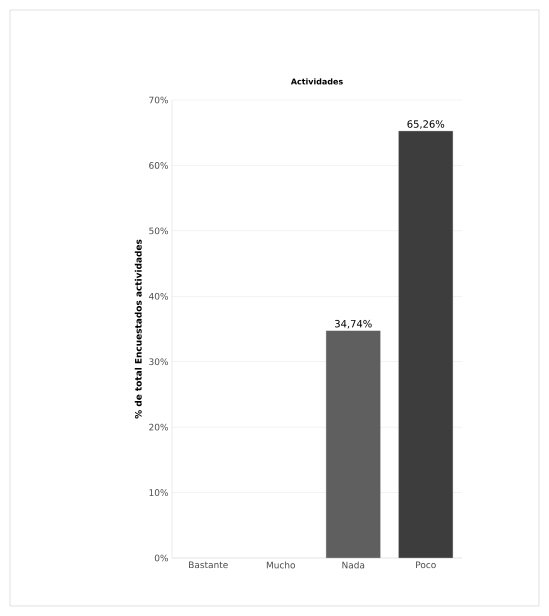 This screenshot has height=616, width=549. Describe the element at coordinates (138, 329) in the screenshot. I see `y-axis-title: % de total Encuestados actividades` at that location.